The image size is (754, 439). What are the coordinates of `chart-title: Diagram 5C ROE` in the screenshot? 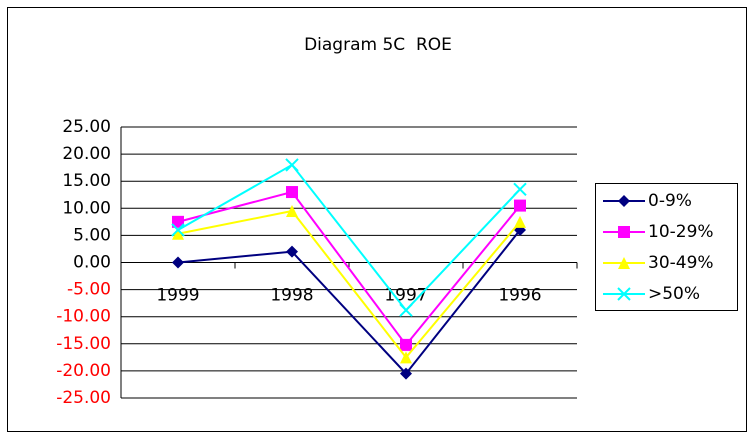 It's located at (378, 45).